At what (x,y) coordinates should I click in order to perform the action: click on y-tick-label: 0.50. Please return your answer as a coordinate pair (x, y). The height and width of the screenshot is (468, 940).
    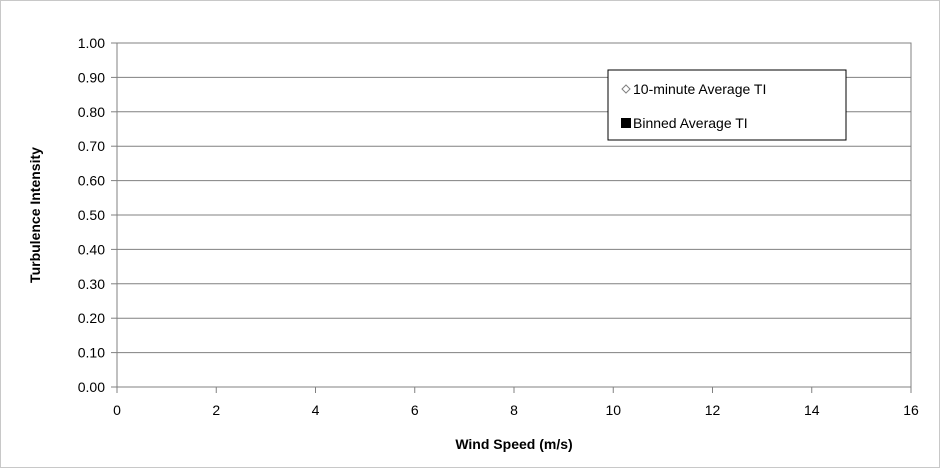
    Looking at the image, I should click on (91, 215).